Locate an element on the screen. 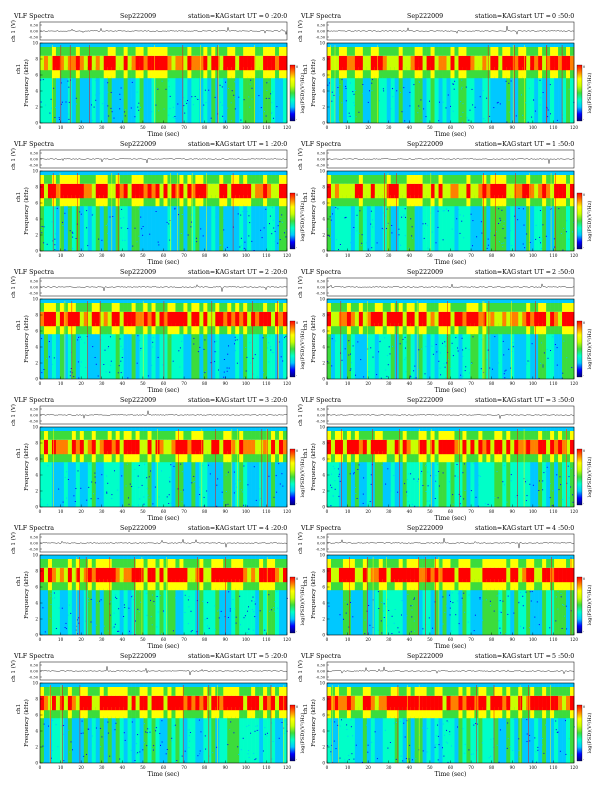 The height and width of the screenshot is (792, 612). time-tick-label: 0 is located at coordinates (327, 127).